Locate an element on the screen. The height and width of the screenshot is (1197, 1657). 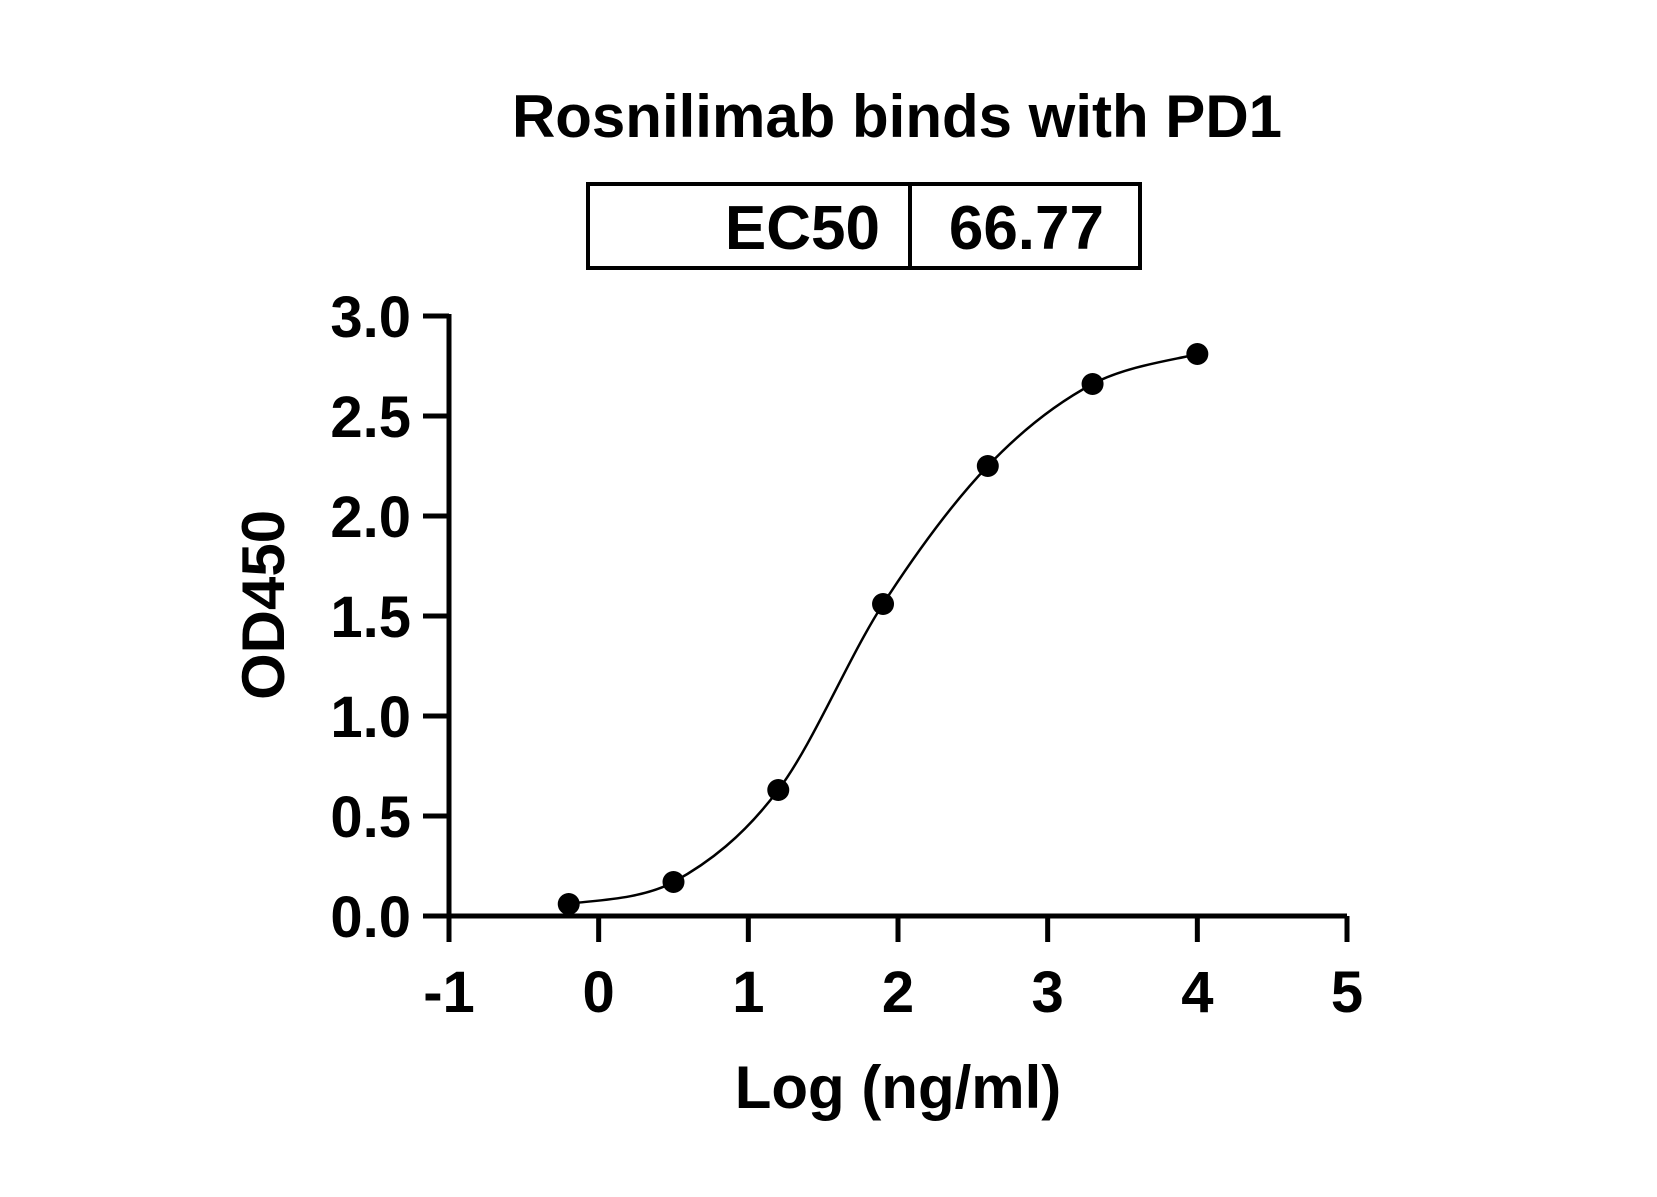
y-tick-label: 2.5 is located at coordinates (370, 417).